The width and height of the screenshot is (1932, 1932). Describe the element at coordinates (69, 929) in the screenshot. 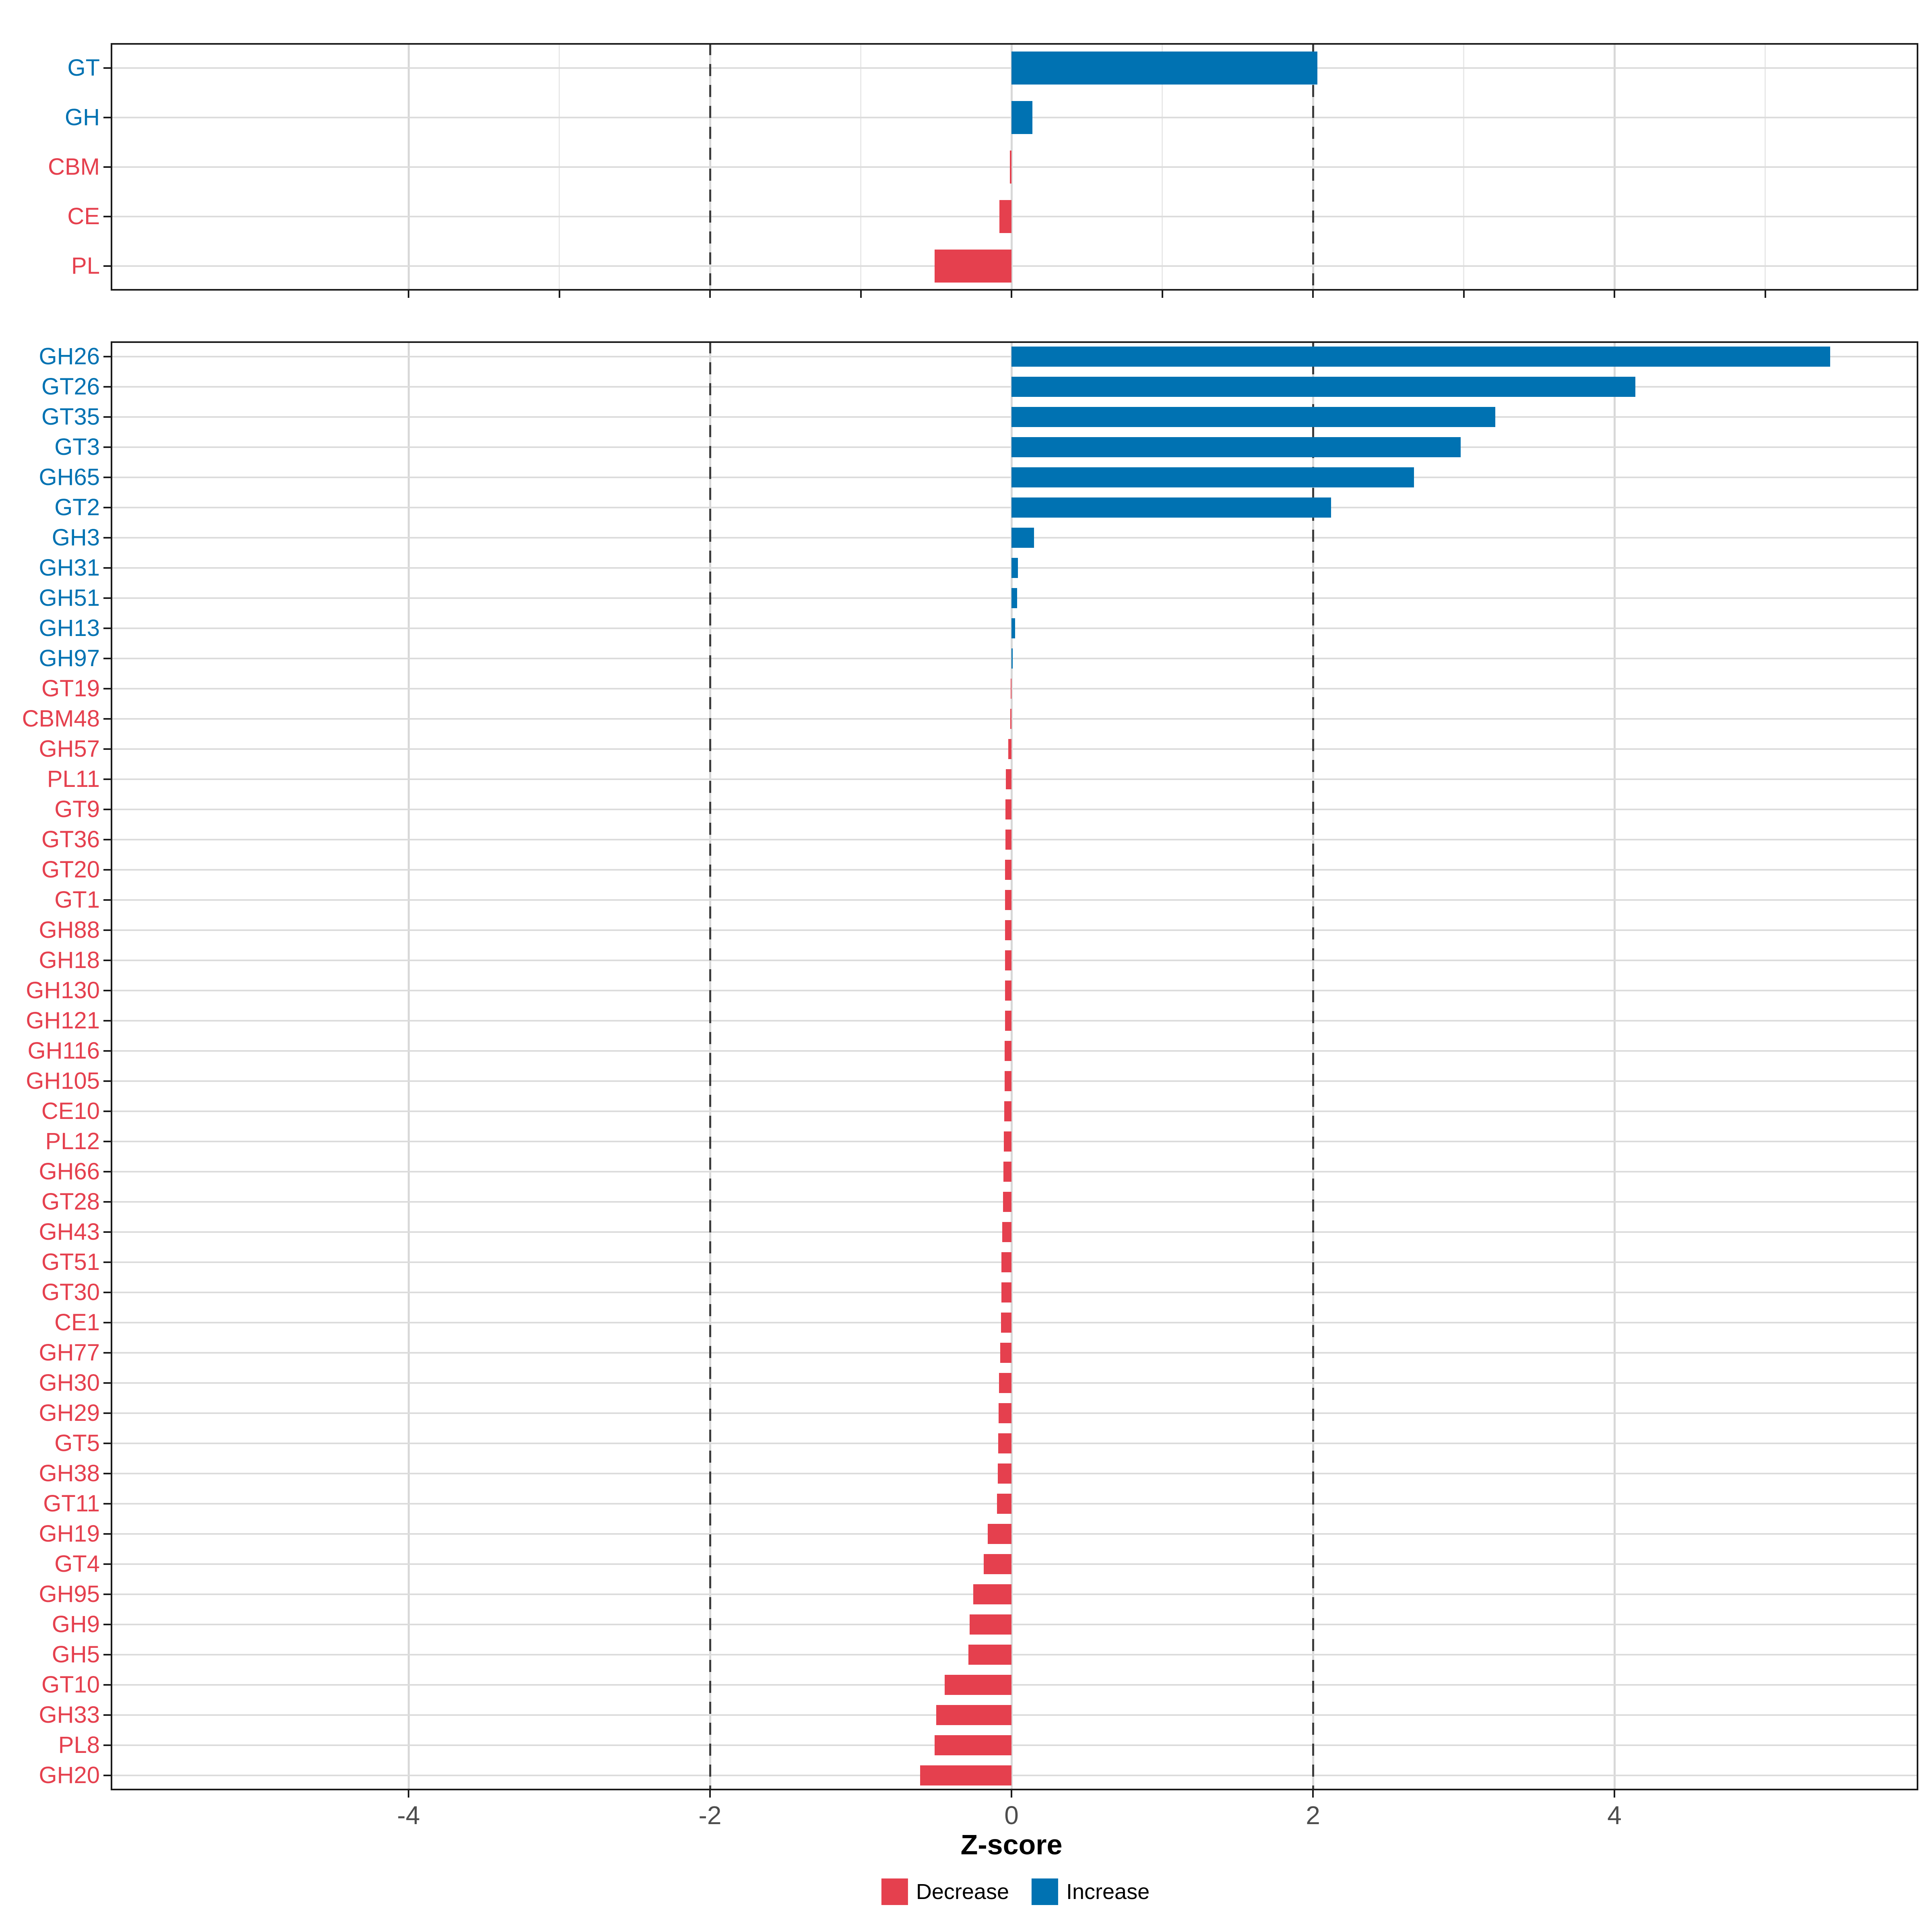

I see `y-label-GH88: GH88` at that location.